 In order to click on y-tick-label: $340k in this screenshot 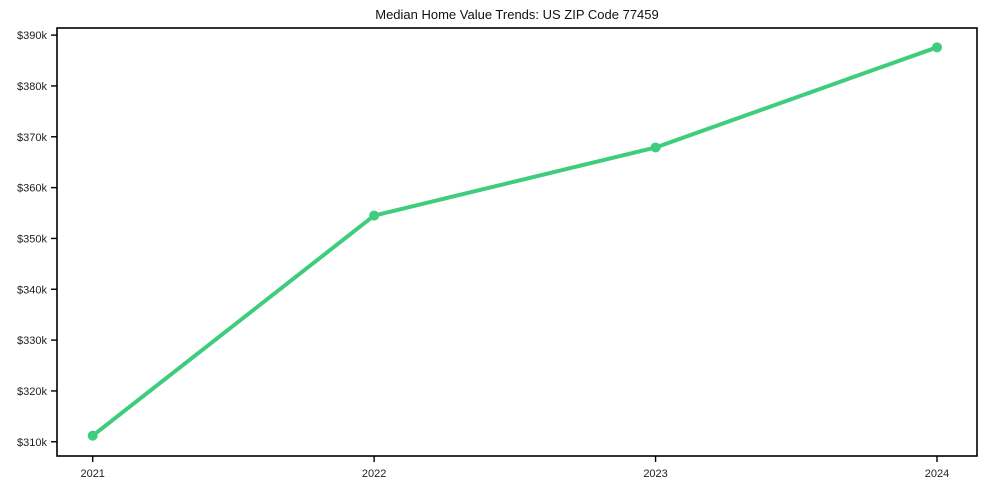, I will do `click(32, 290)`.